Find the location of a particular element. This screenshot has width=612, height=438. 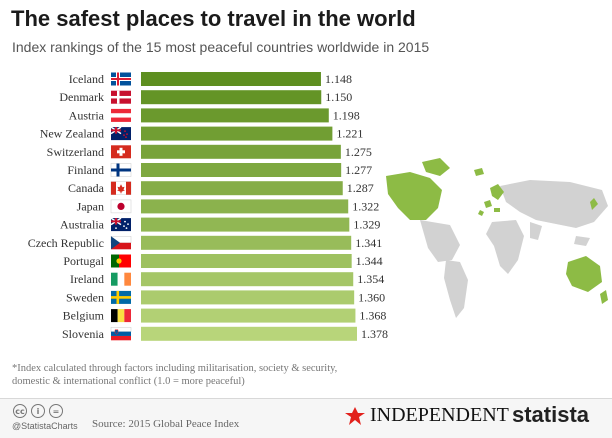

source-note: Source: 2015 Global Peace Index is located at coordinates (166, 424).